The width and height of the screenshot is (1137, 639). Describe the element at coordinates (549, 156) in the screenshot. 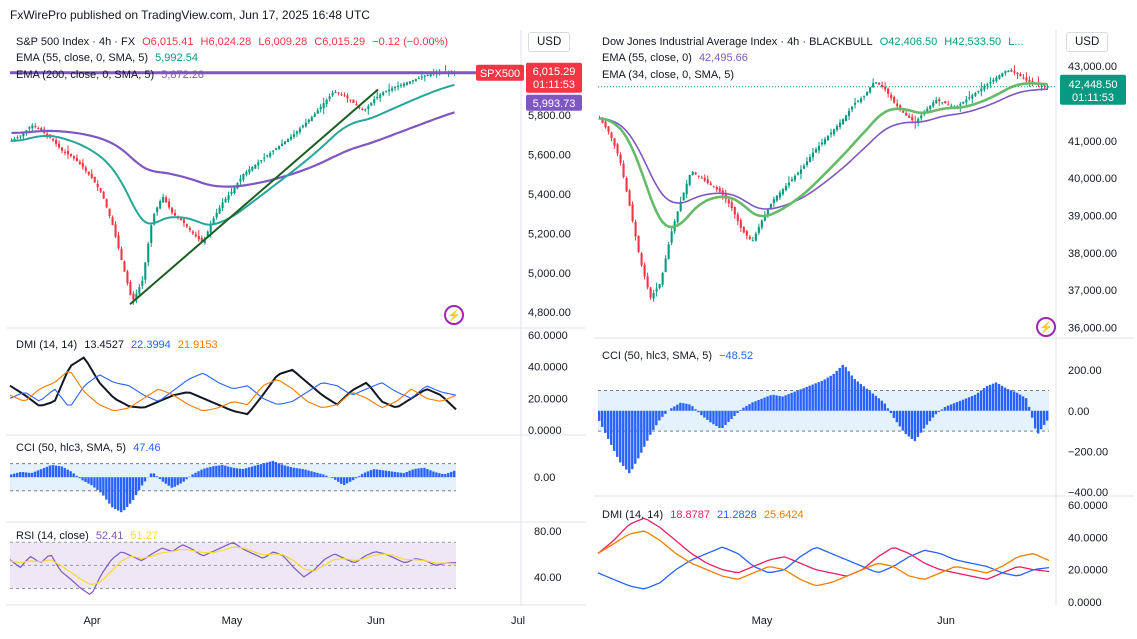

I see `left-price-tick: 5,600.00` at that location.